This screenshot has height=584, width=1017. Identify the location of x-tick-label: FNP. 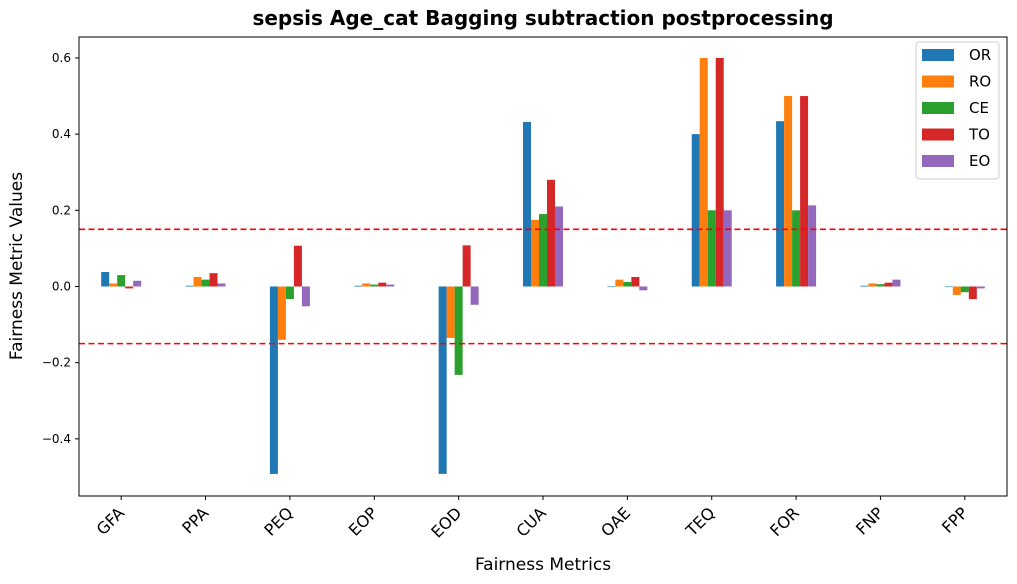
(869, 520).